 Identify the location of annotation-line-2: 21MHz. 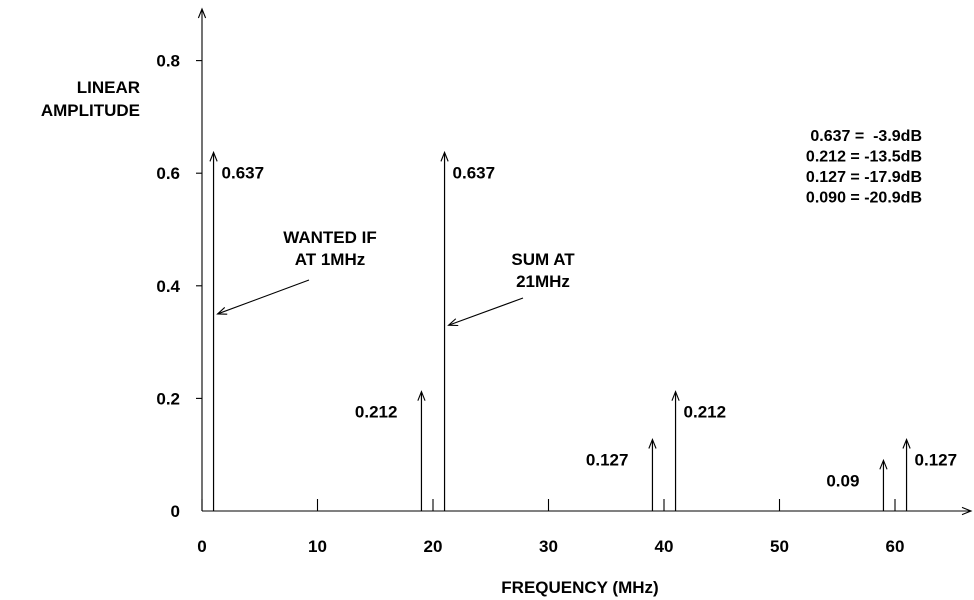
(543, 281).